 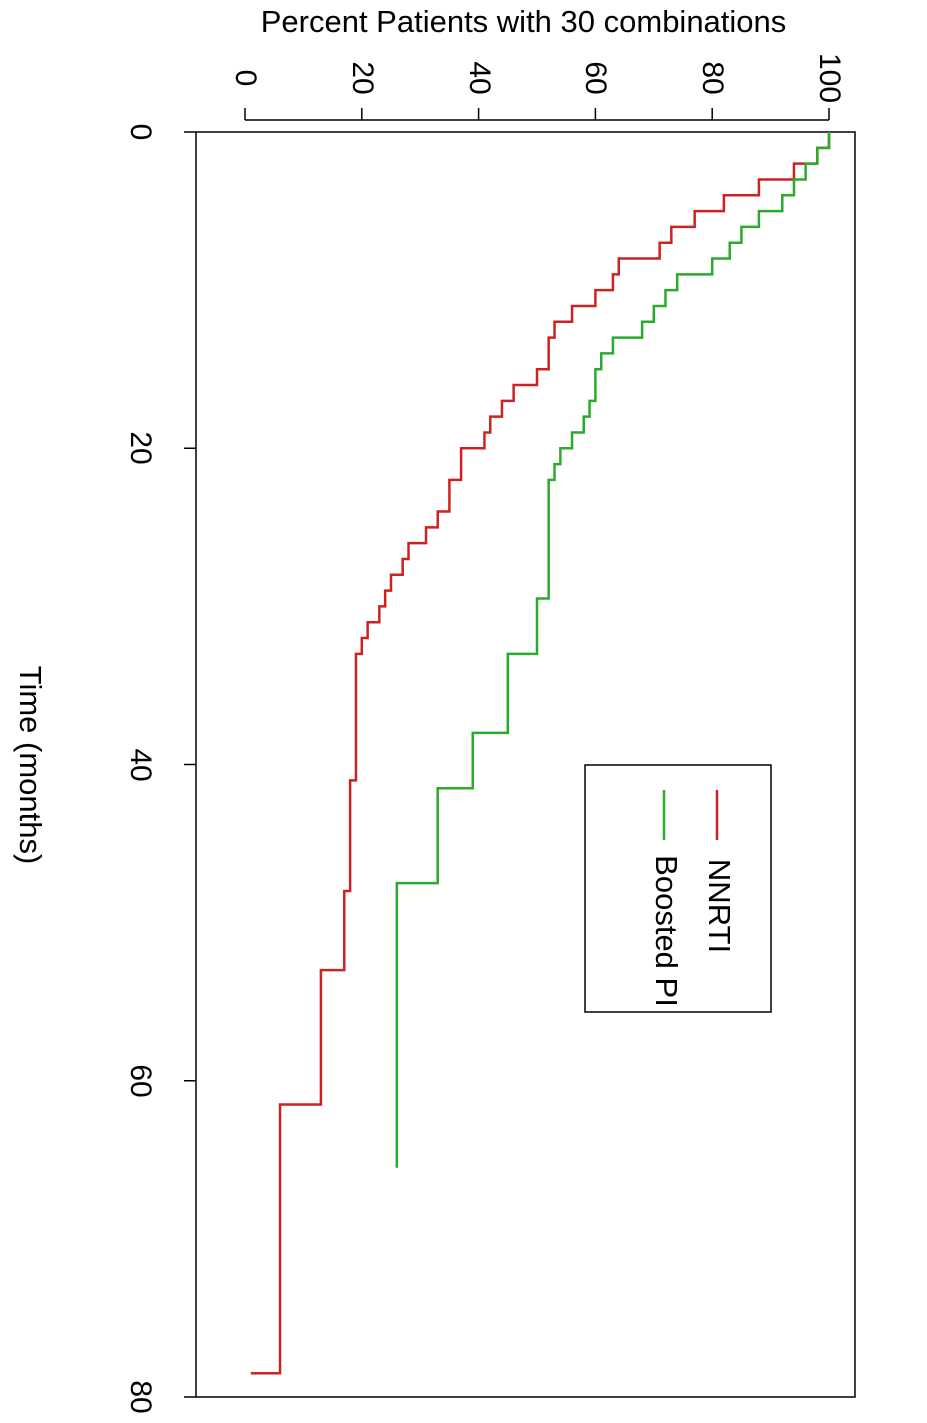 What do you see at coordinates (523, 21) in the screenshot?
I see `chart-title: Percent Patients with 30 combinations` at bounding box center [523, 21].